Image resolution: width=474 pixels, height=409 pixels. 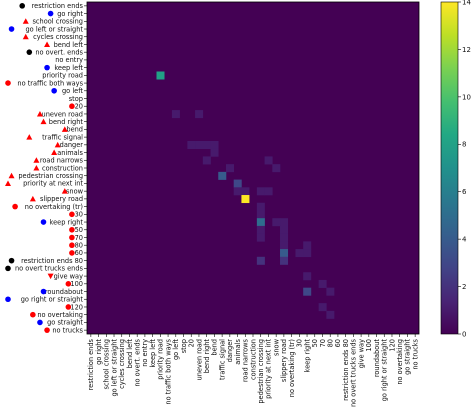 I want to click on x-tick-label: 50, so click(x=315, y=343).